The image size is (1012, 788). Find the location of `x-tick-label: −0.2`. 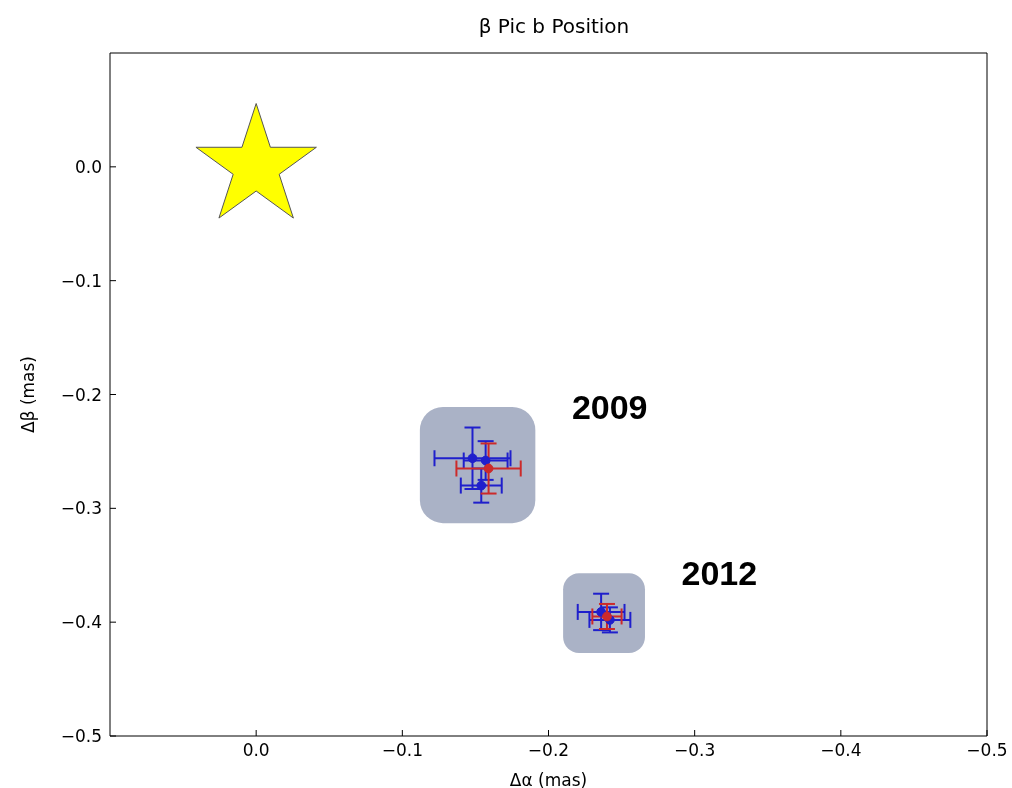

x-tick-label: −0.2 is located at coordinates (548, 750).